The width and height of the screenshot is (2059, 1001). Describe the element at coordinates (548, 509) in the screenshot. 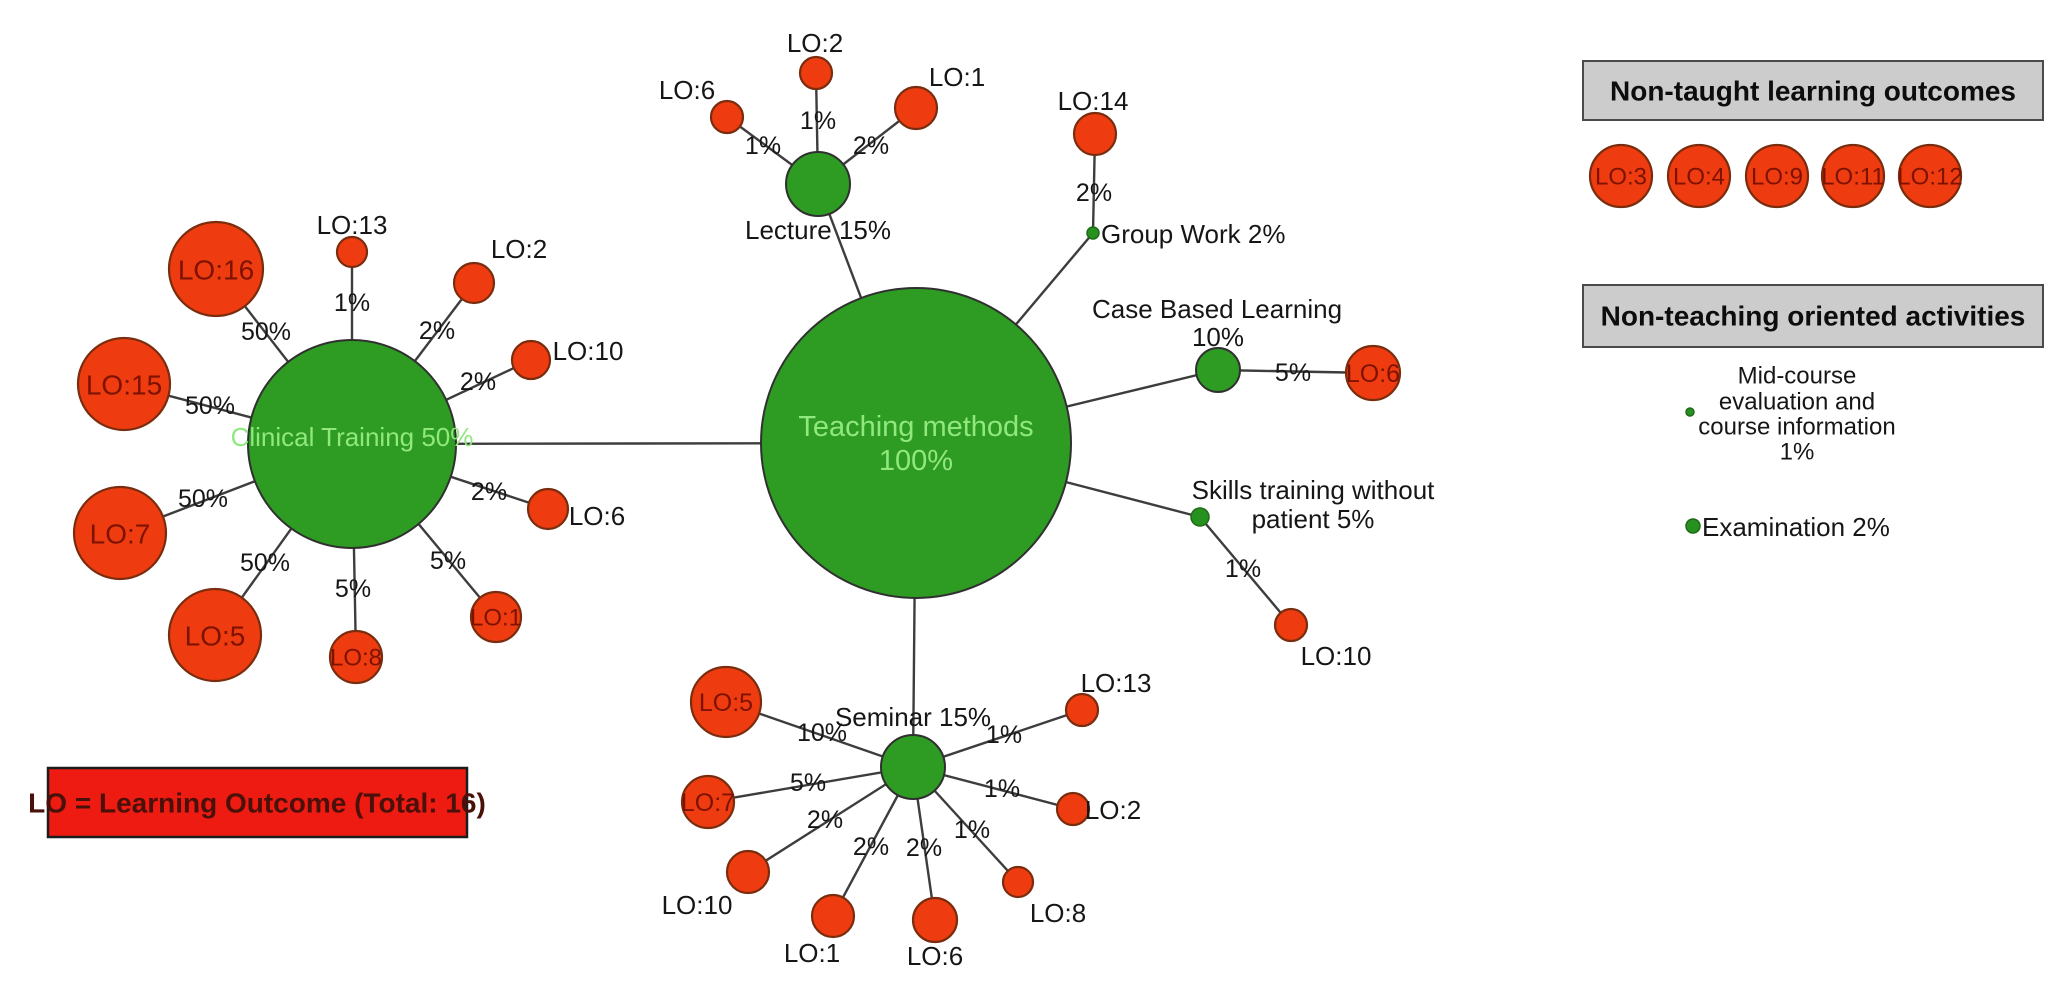

I see `node-clinical-lo6` at that location.